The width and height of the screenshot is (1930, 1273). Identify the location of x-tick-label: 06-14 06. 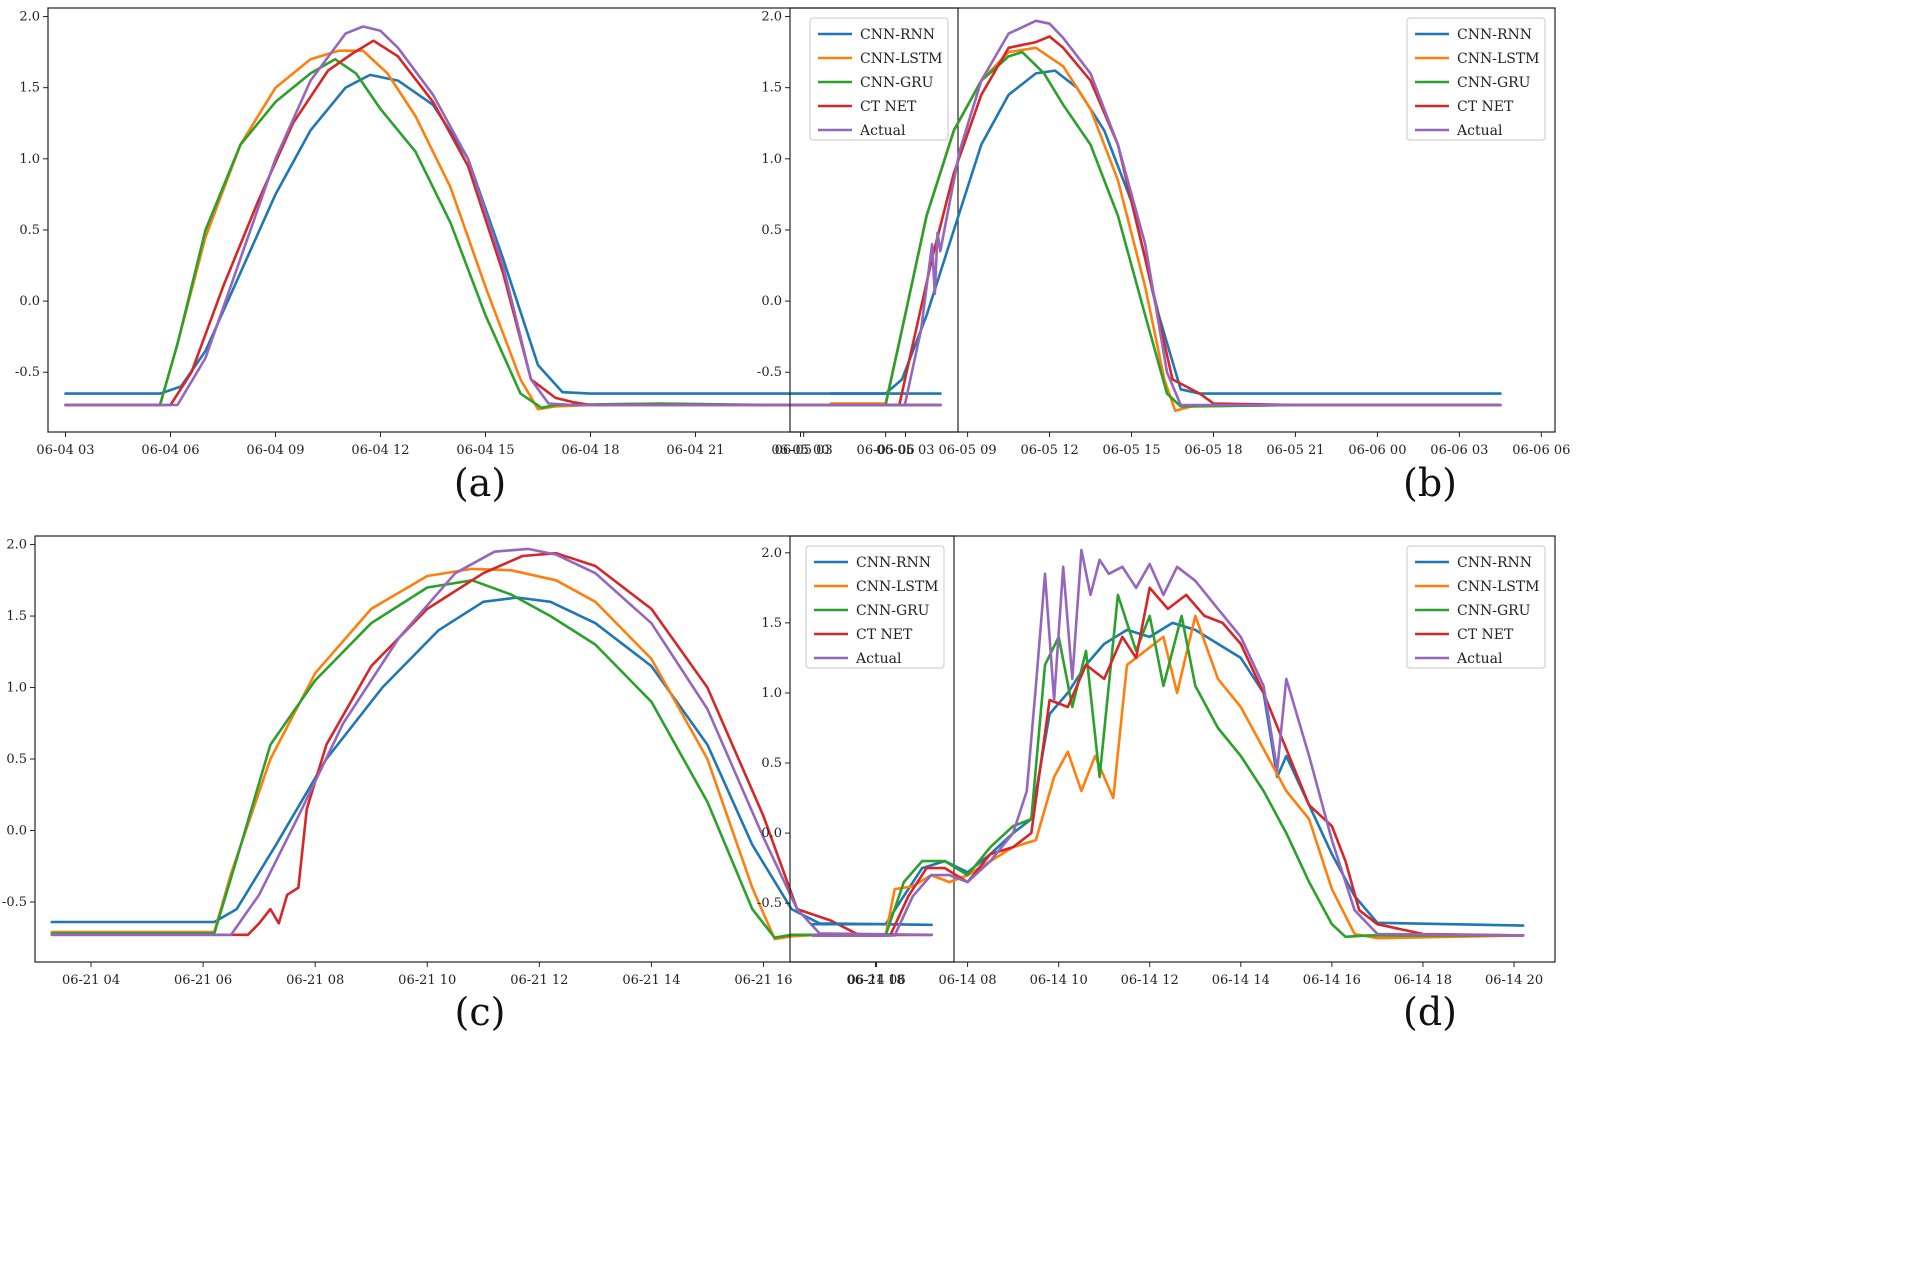
(876, 980).